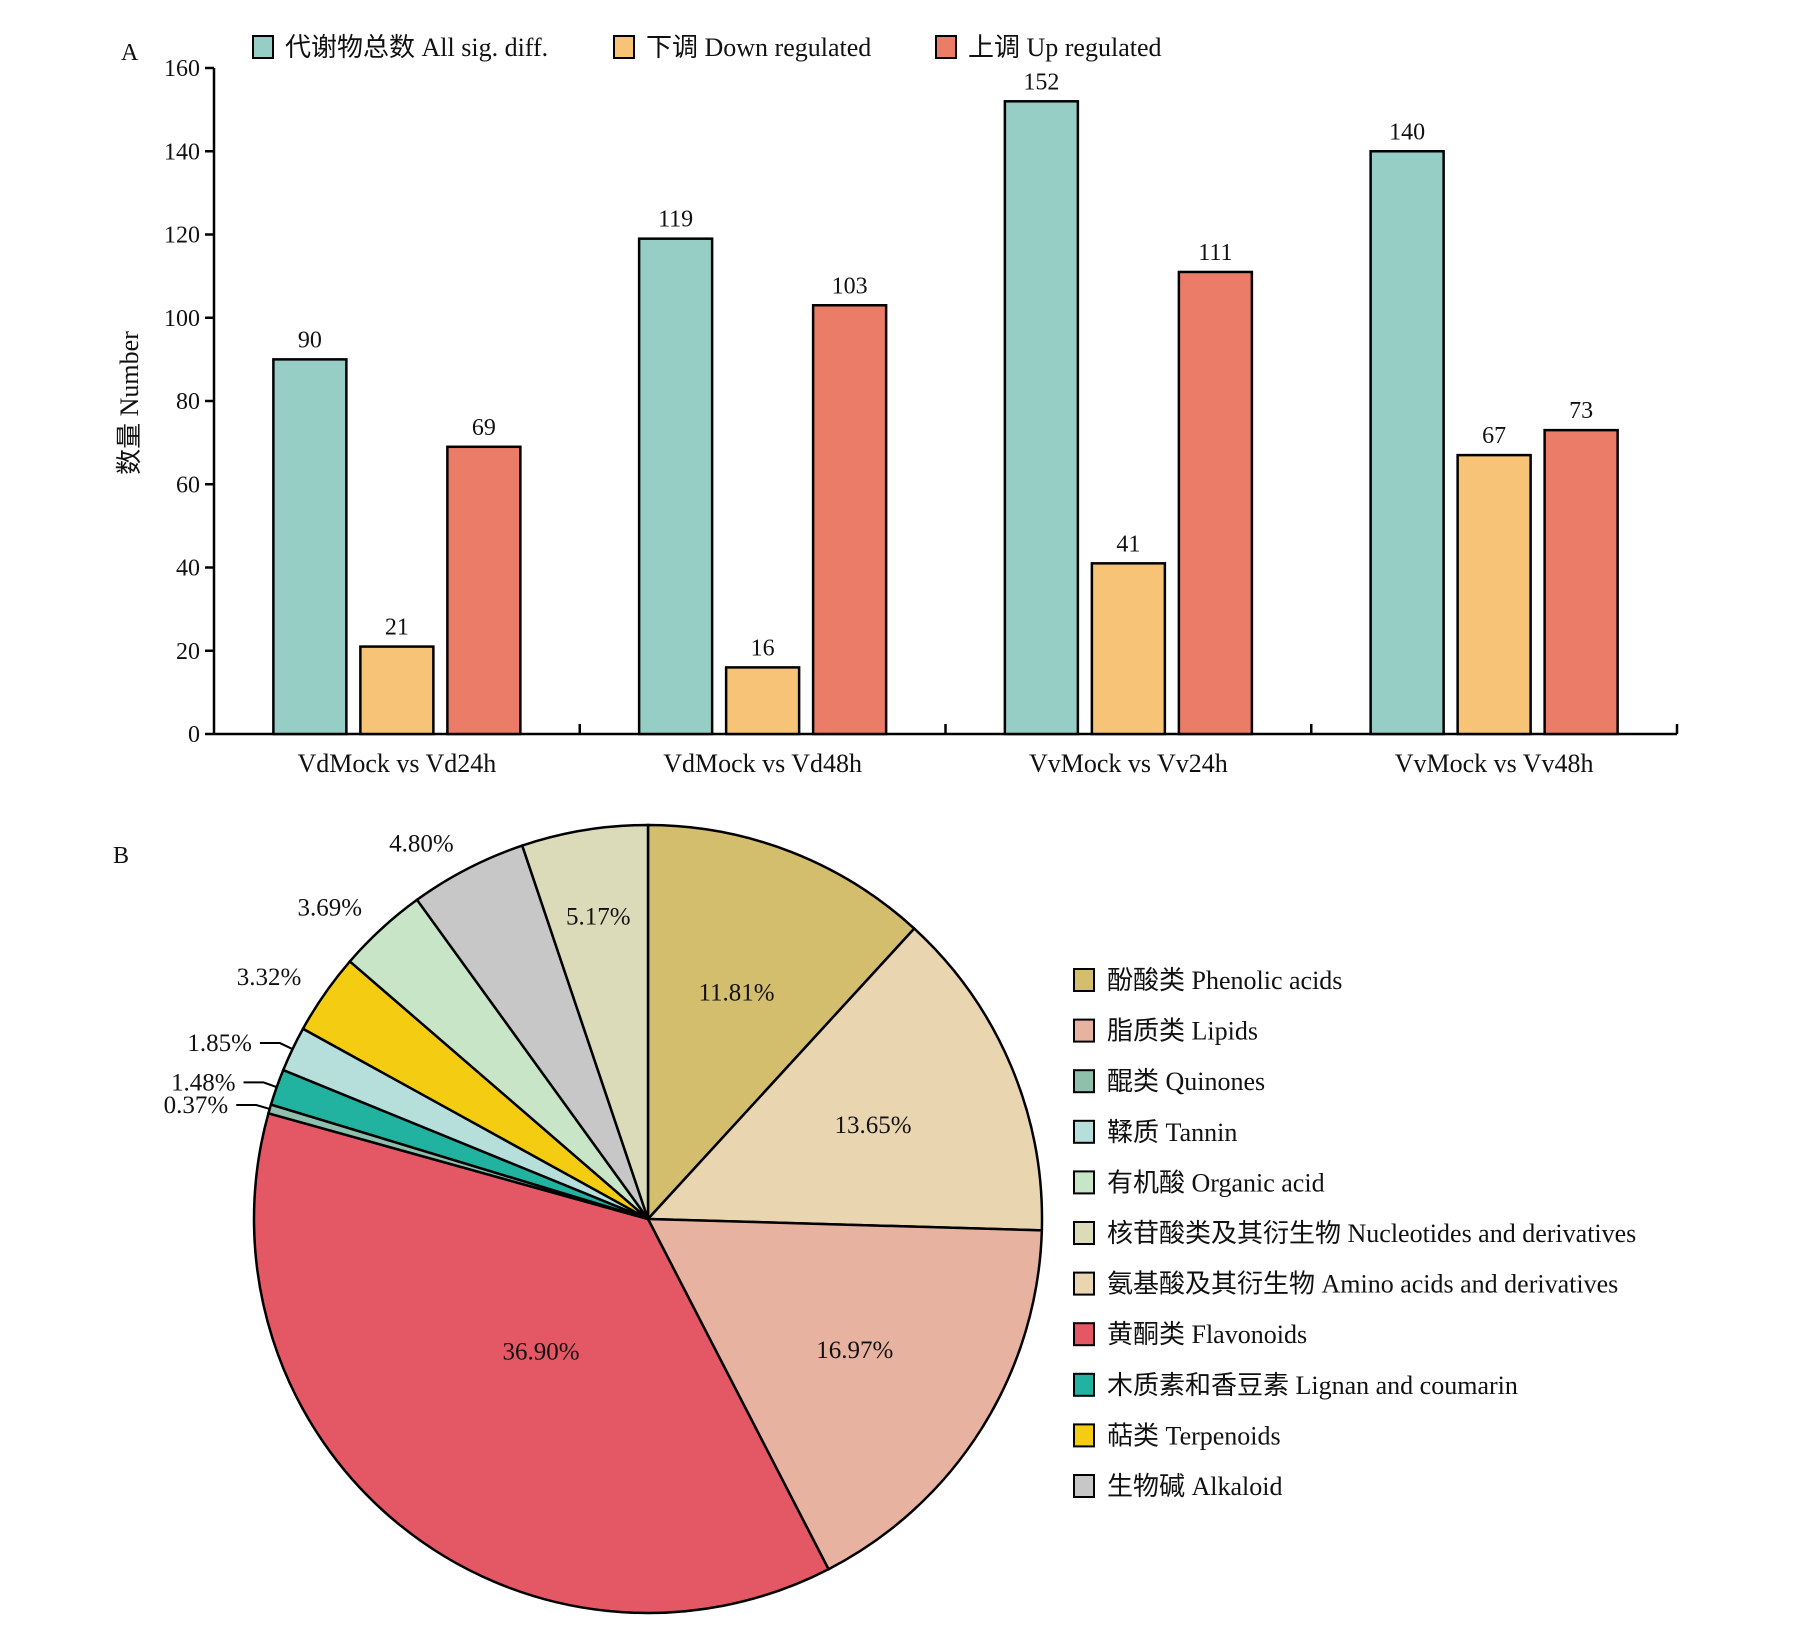 The width and height of the screenshot is (1796, 1648). I want to click on pie-legend-label: 氨基酸及其衍生物 Amino acids and derivatives, so click(1362, 1284).